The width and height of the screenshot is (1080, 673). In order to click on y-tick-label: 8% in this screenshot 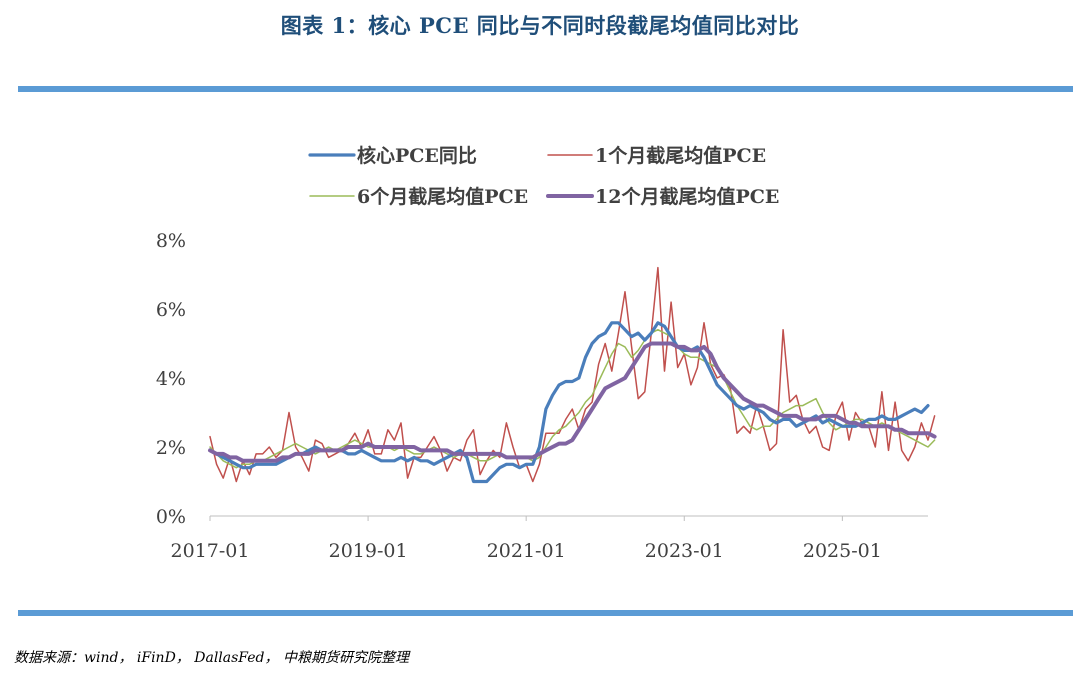, I will do `click(171, 241)`.